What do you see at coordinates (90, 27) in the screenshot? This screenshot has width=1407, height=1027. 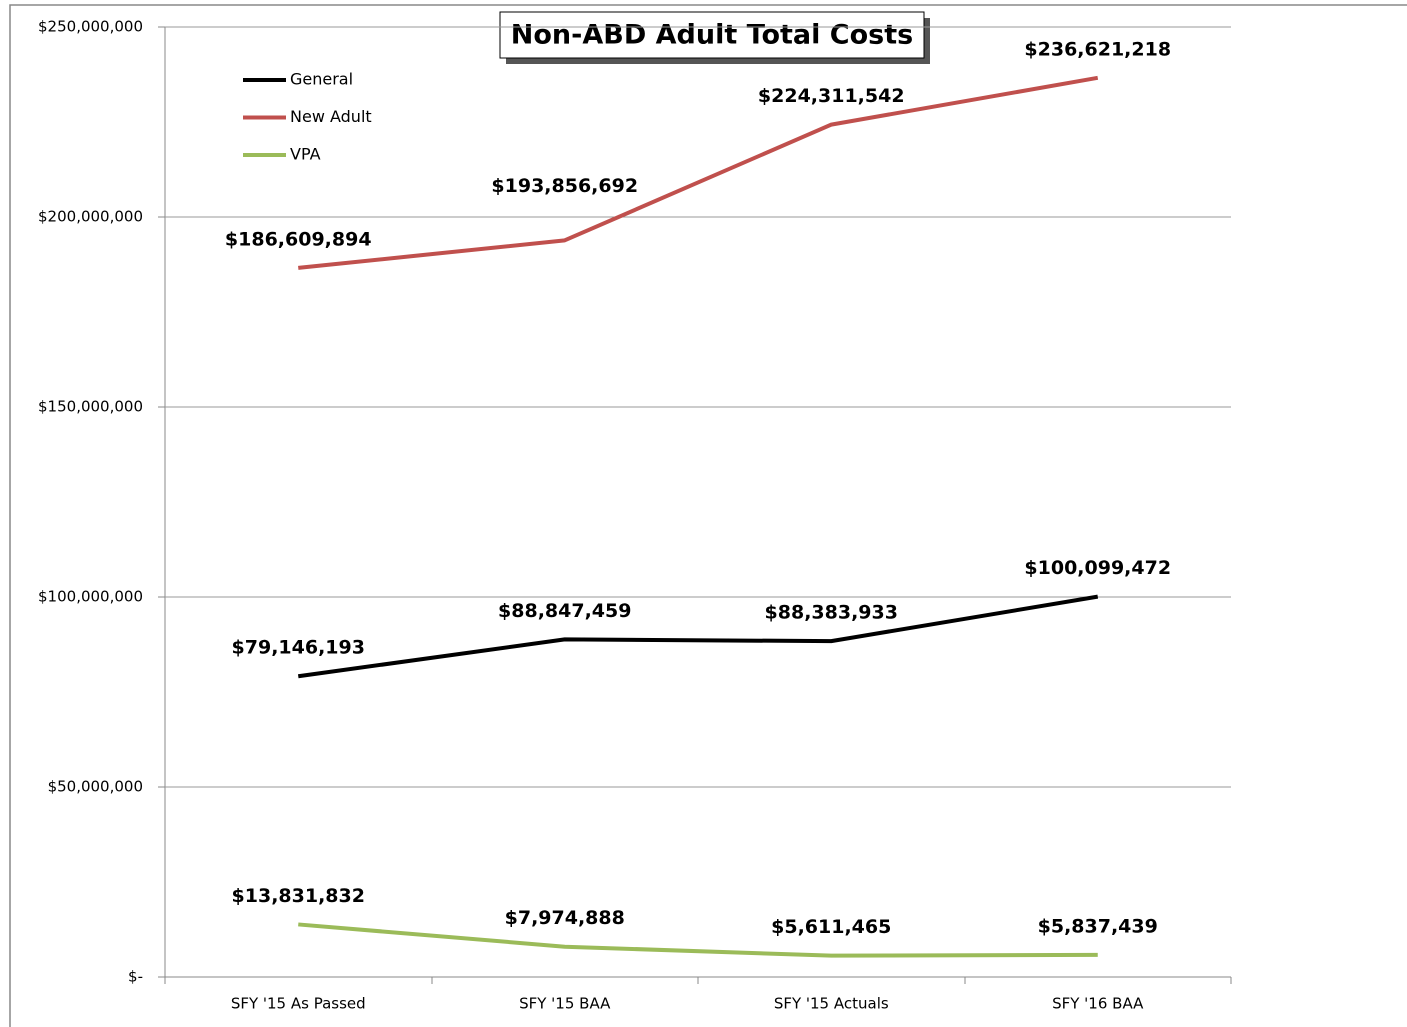 I see `y-tick-label: $250,000,000` at bounding box center [90, 27].